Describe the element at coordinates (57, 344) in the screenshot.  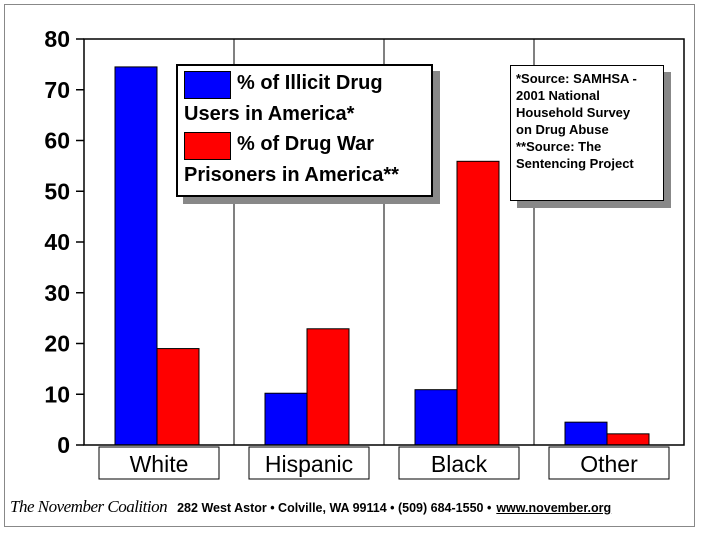
I see `y-tick-label: 20` at that location.